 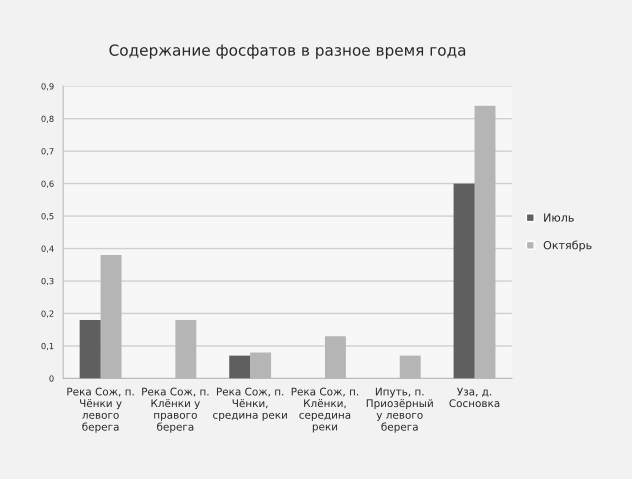 What do you see at coordinates (47, 152) in the screenshot?
I see `y-tick-label: 0,7` at bounding box center [47, 152].